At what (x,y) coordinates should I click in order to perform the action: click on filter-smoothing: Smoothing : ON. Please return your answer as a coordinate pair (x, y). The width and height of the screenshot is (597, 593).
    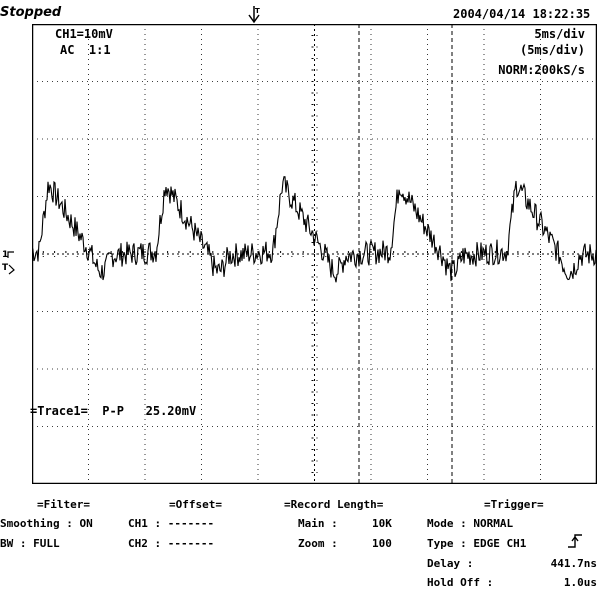
    Looking at the image, I should click on (46, 523).